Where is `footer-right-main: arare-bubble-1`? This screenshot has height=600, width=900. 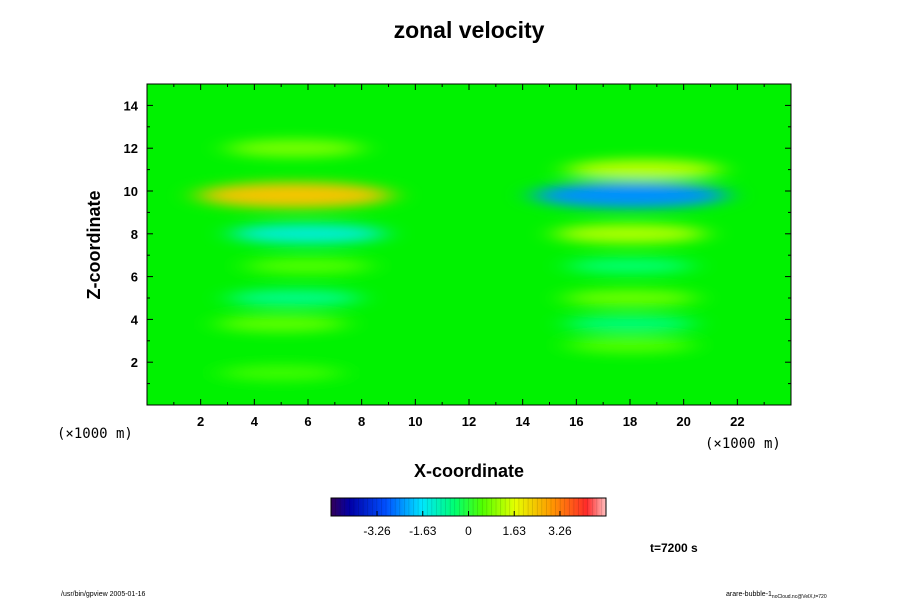 footer-right-main: arare-bubble-1 is located at coordinates (749, 594).